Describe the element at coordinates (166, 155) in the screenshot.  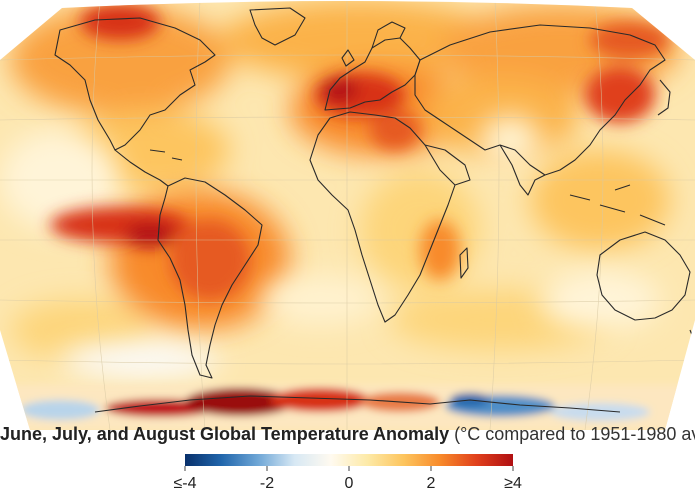
I see `caribbean-islands` at that location.